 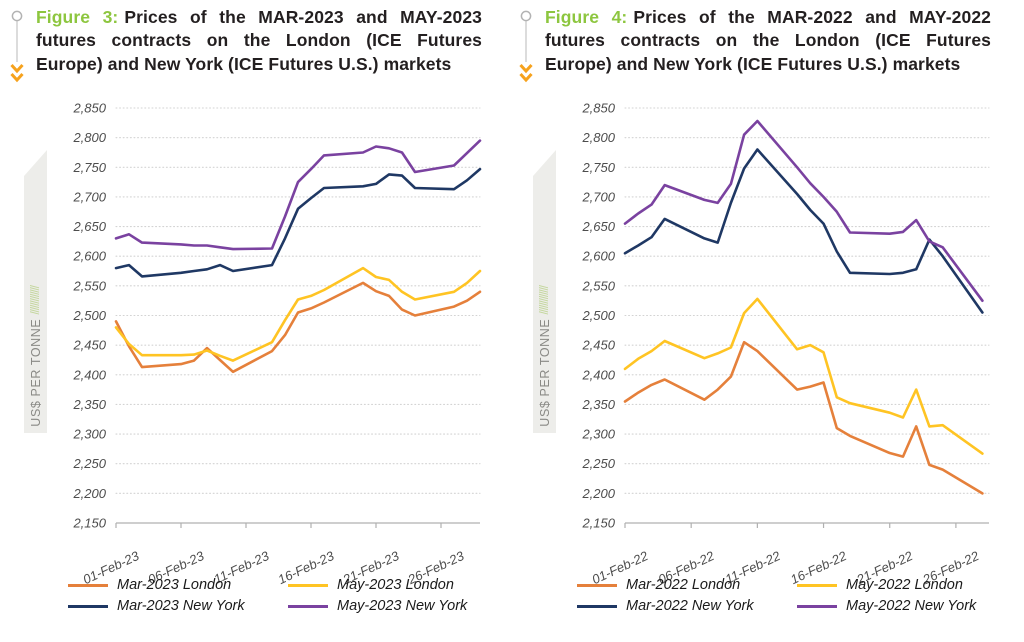 I want to click on legend-label: Mar-2023 London, so click(x=174, y=585).